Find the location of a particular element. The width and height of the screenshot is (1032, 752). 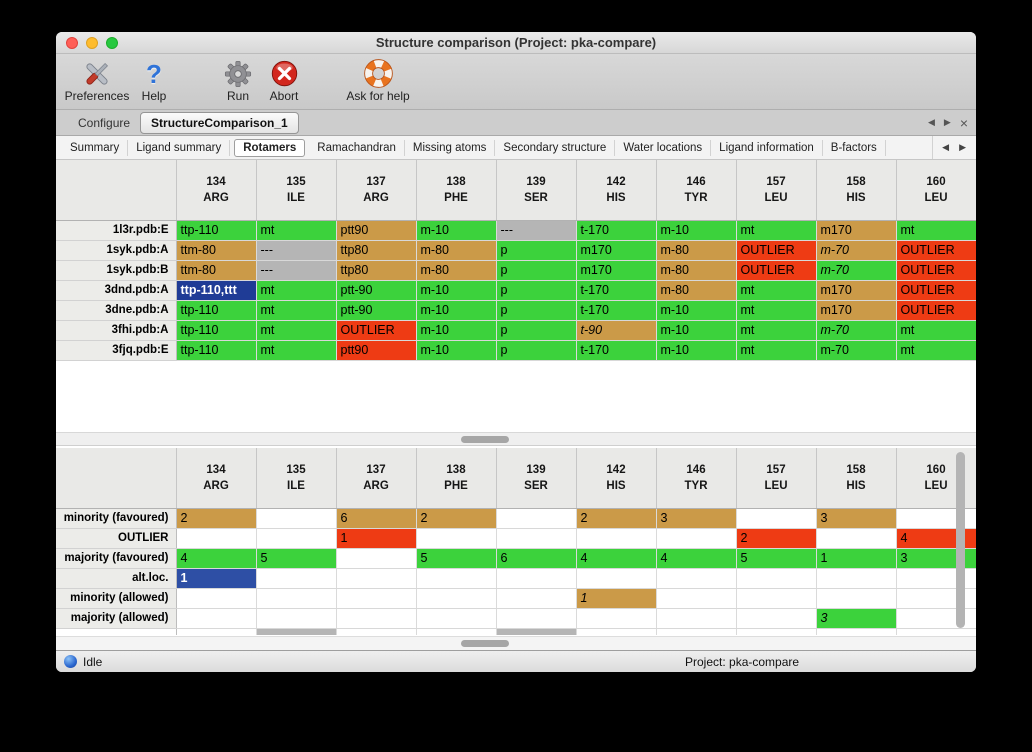

abort-button: Abort is located at coordinates (284, 80).